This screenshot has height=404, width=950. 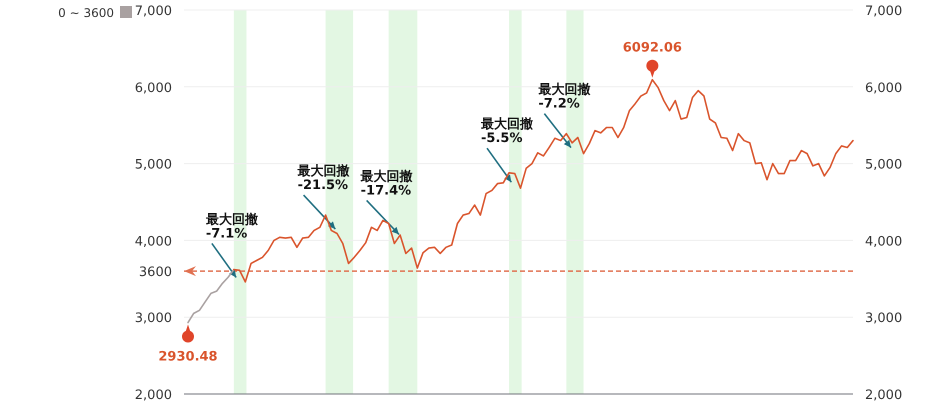 I want to click on annotation: 最大回撤 -21.5%, so click(x=323, y=178).